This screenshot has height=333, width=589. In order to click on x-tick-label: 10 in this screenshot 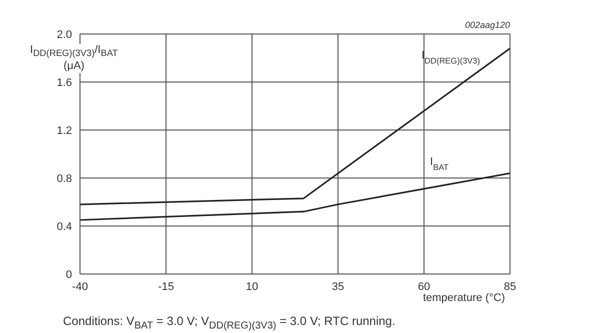, I will do `click(252, 286)`.